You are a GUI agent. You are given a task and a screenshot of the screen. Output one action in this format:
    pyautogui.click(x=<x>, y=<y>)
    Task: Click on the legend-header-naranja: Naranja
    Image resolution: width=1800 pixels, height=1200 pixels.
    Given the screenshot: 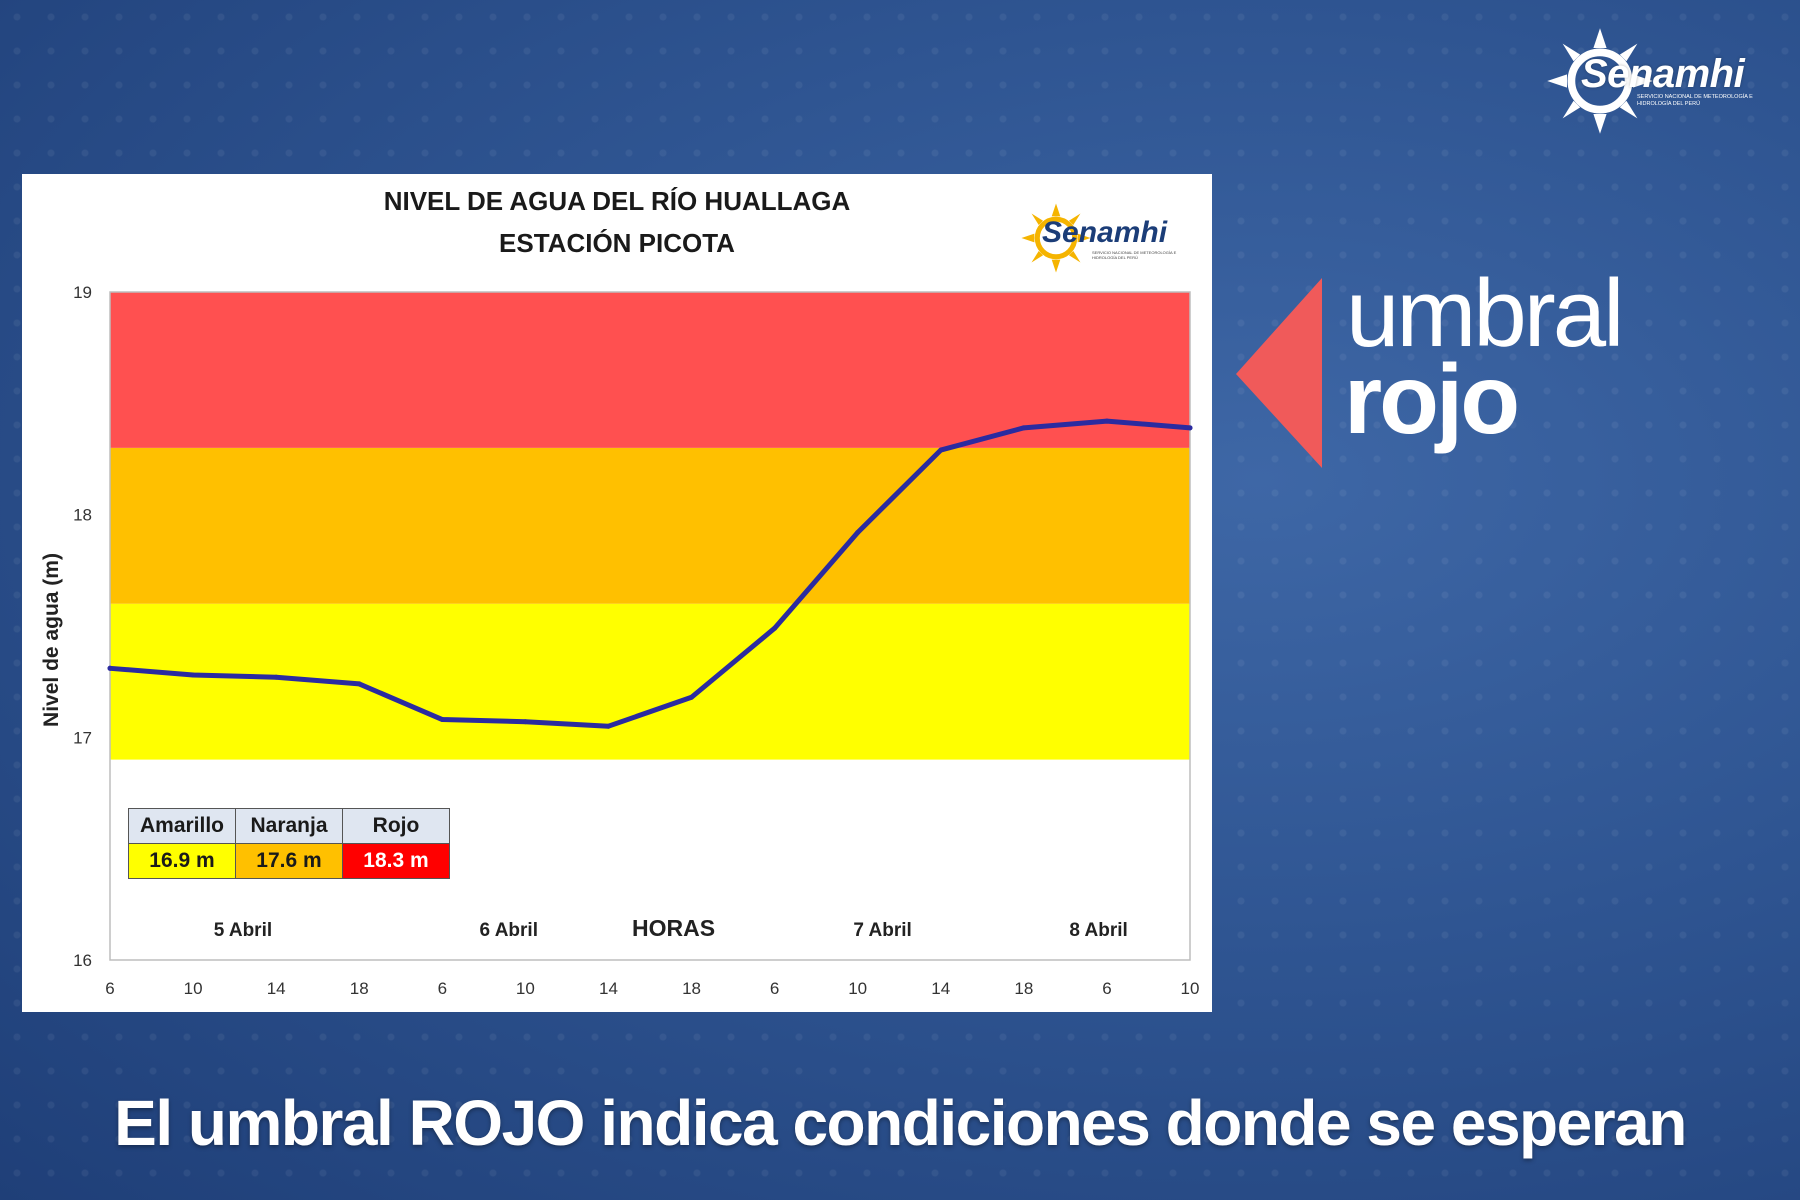 What is the action you would take?
    pyautogui.click(x=289, y=826)
    